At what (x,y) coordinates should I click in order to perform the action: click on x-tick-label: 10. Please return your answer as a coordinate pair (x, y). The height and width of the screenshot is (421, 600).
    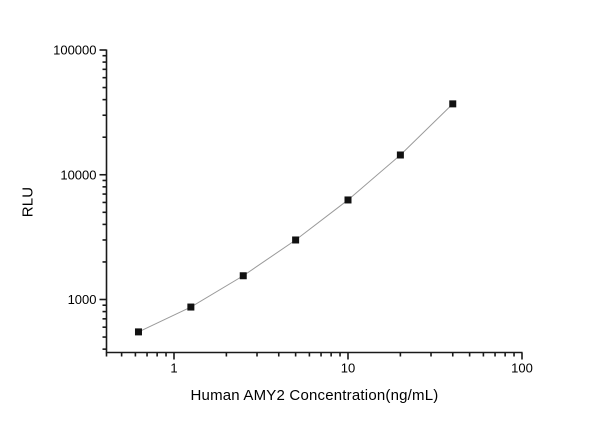
    Looking at the image, I should click on (348, 368).